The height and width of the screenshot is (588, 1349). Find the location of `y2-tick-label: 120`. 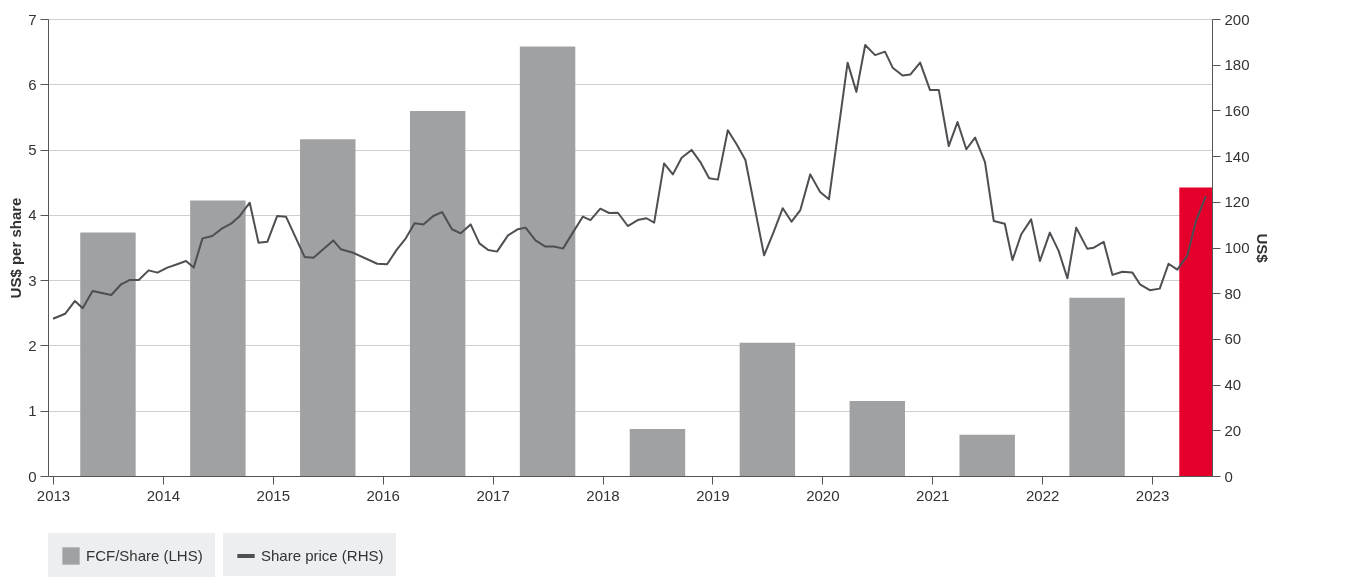

y2-tick-label: 120 is located at coordinates (1237, 202).